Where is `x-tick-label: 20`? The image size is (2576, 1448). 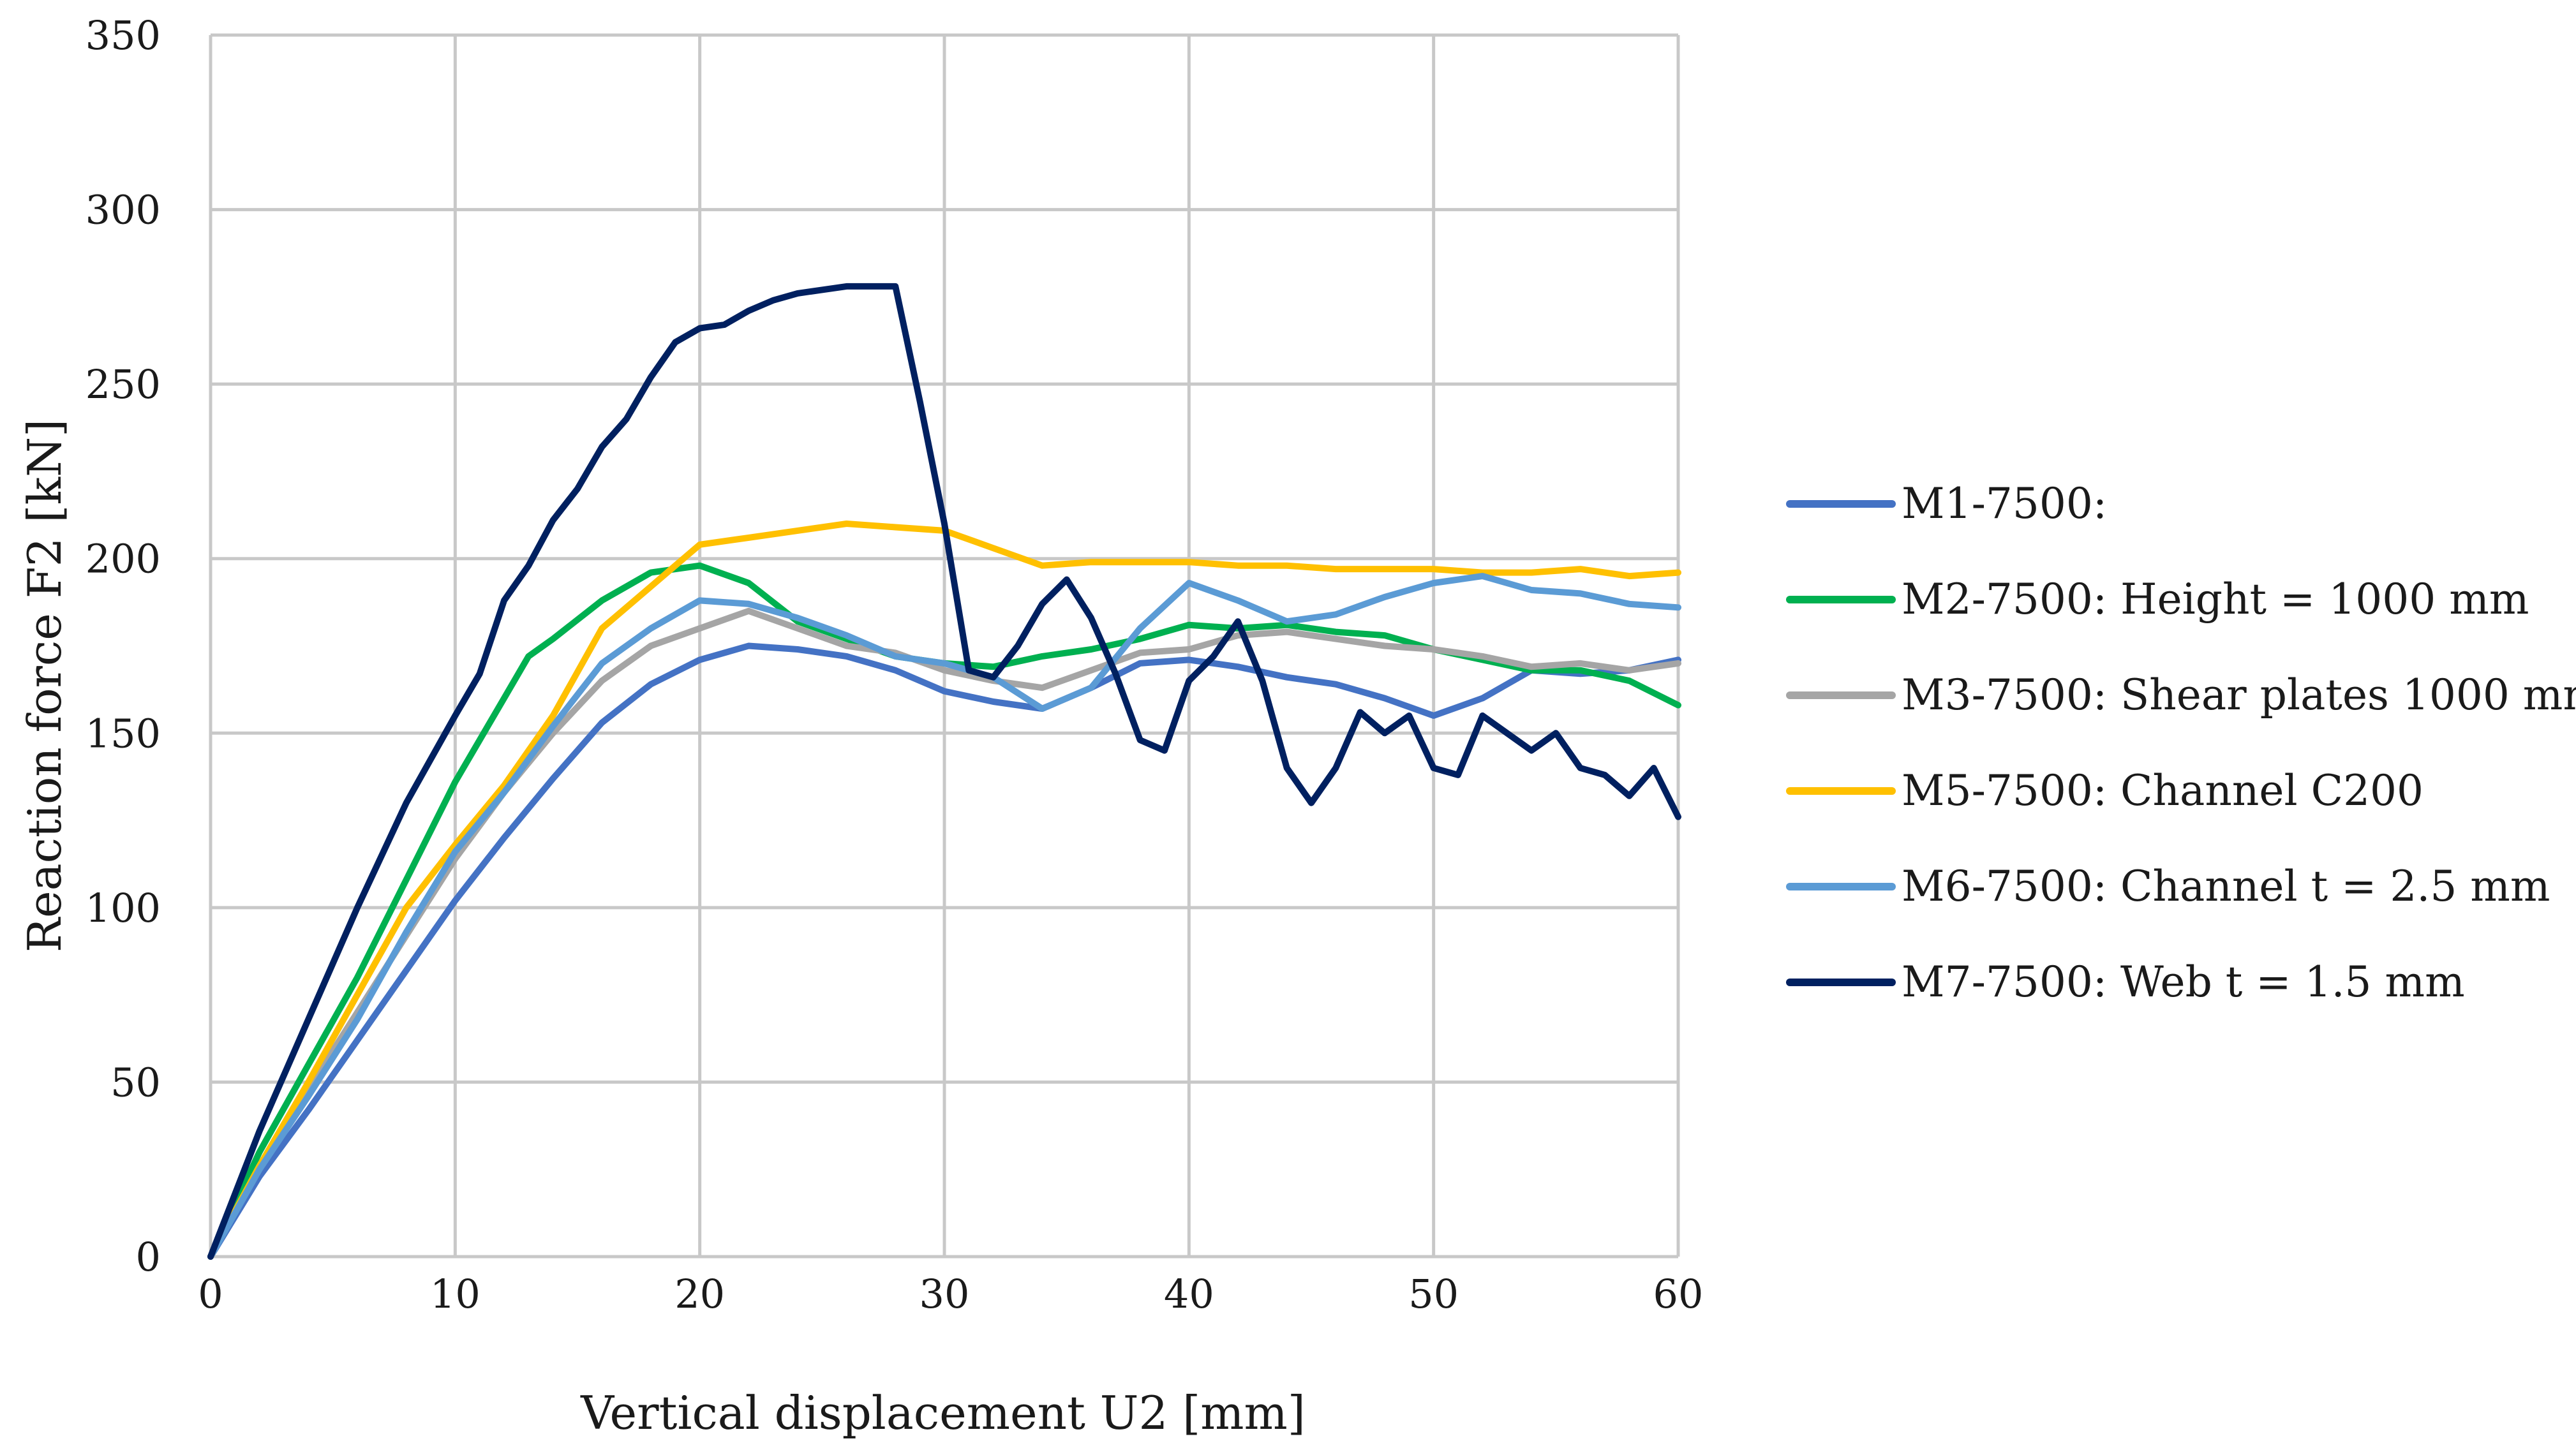 x-tick-label: 20 is located at coordinates (699, 1294).